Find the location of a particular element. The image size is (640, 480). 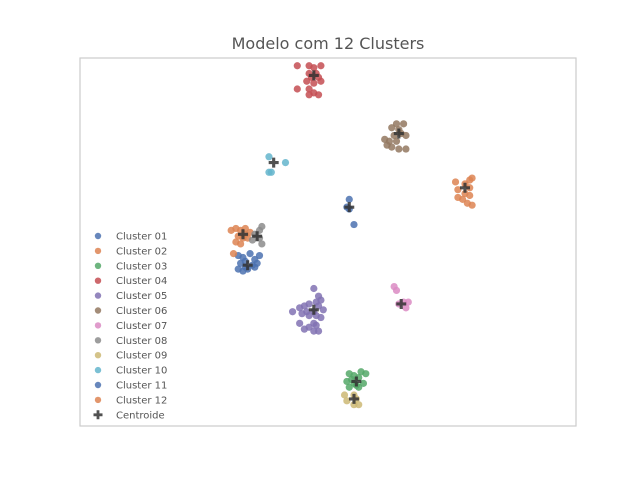

legend-label-cluster-12: Cluster 12 is located at coordinates (141, 400).